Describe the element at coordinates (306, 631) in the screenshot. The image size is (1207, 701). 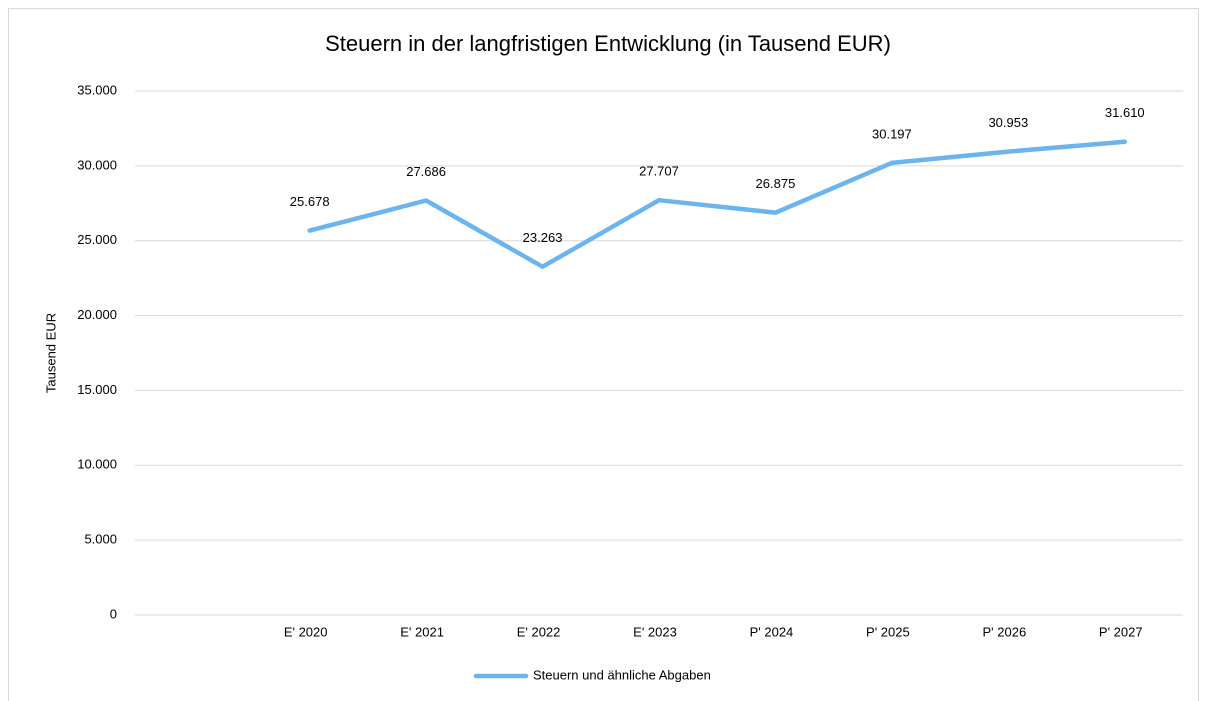
I see `x-tick-label: E' 2020` at that location.